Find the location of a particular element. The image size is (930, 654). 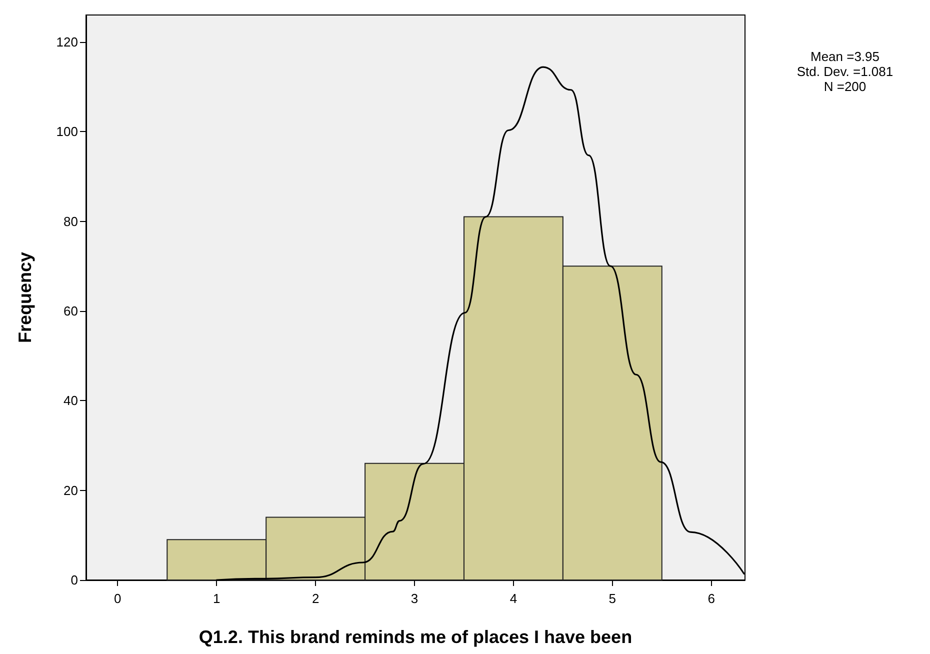

x-tick-label: 5 is located at coordinates (612, 598).